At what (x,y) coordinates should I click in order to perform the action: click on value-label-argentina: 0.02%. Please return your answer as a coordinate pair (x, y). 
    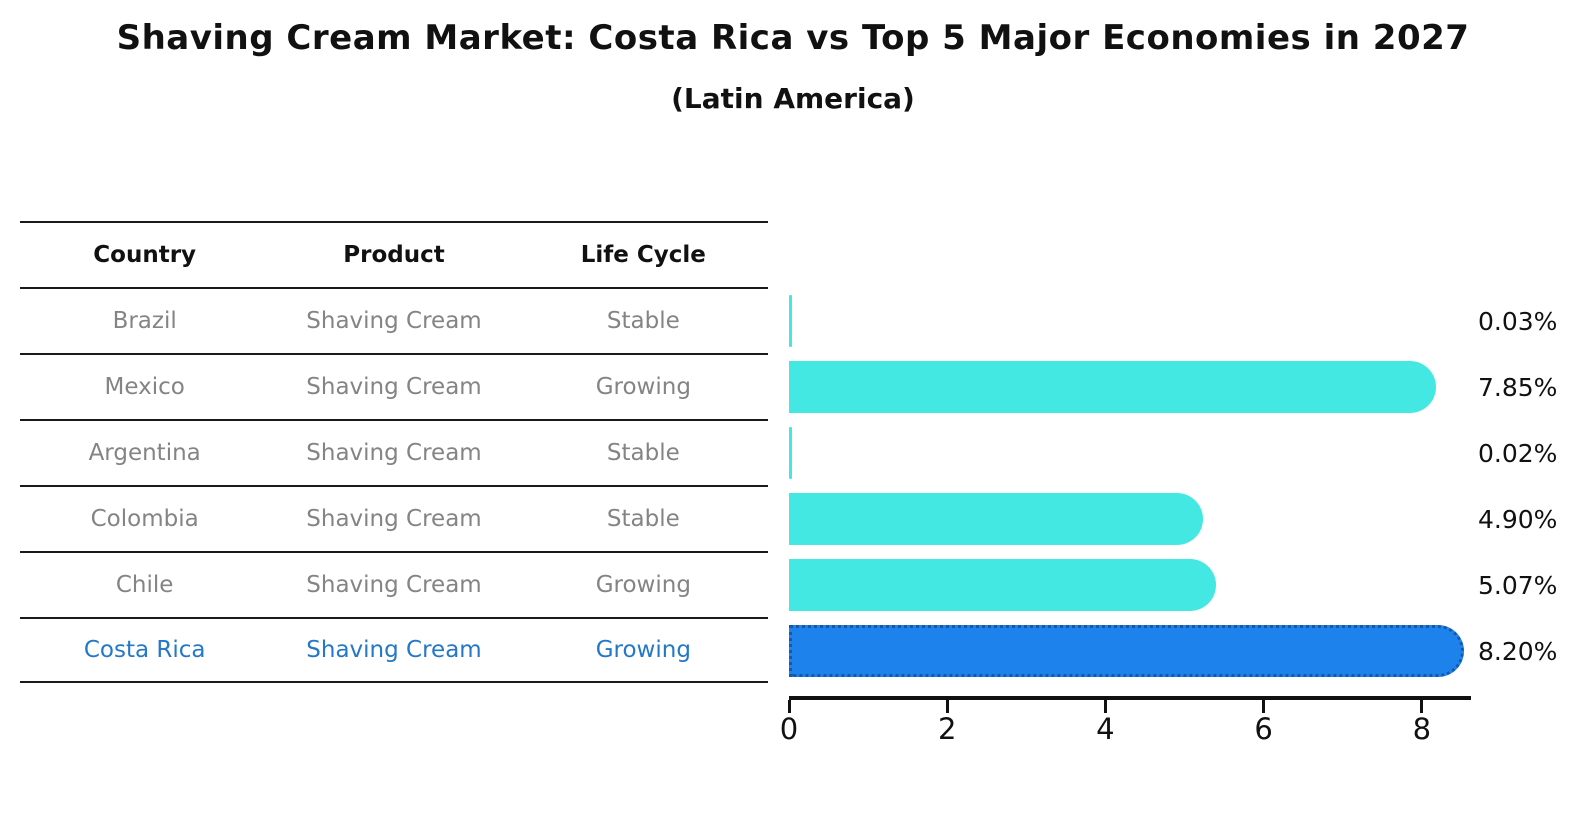
    Looking at the image, I should click on (1518, 453).